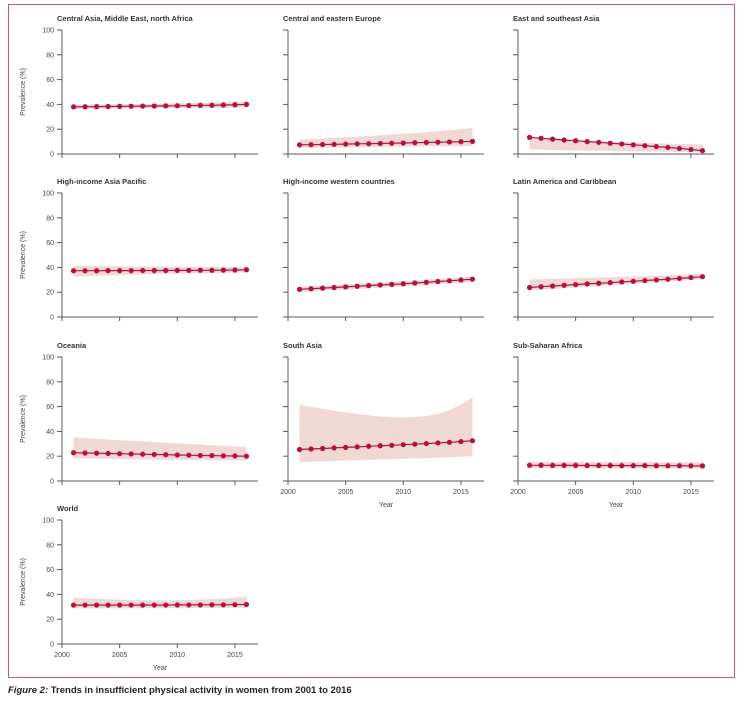  Describe the element at coordinates (612, 425) in the screenshot. I see `chart-panel-sub-saharan-africa: 2000 2005 2010 2015 Year Sub-Saharan Africa` at that location.